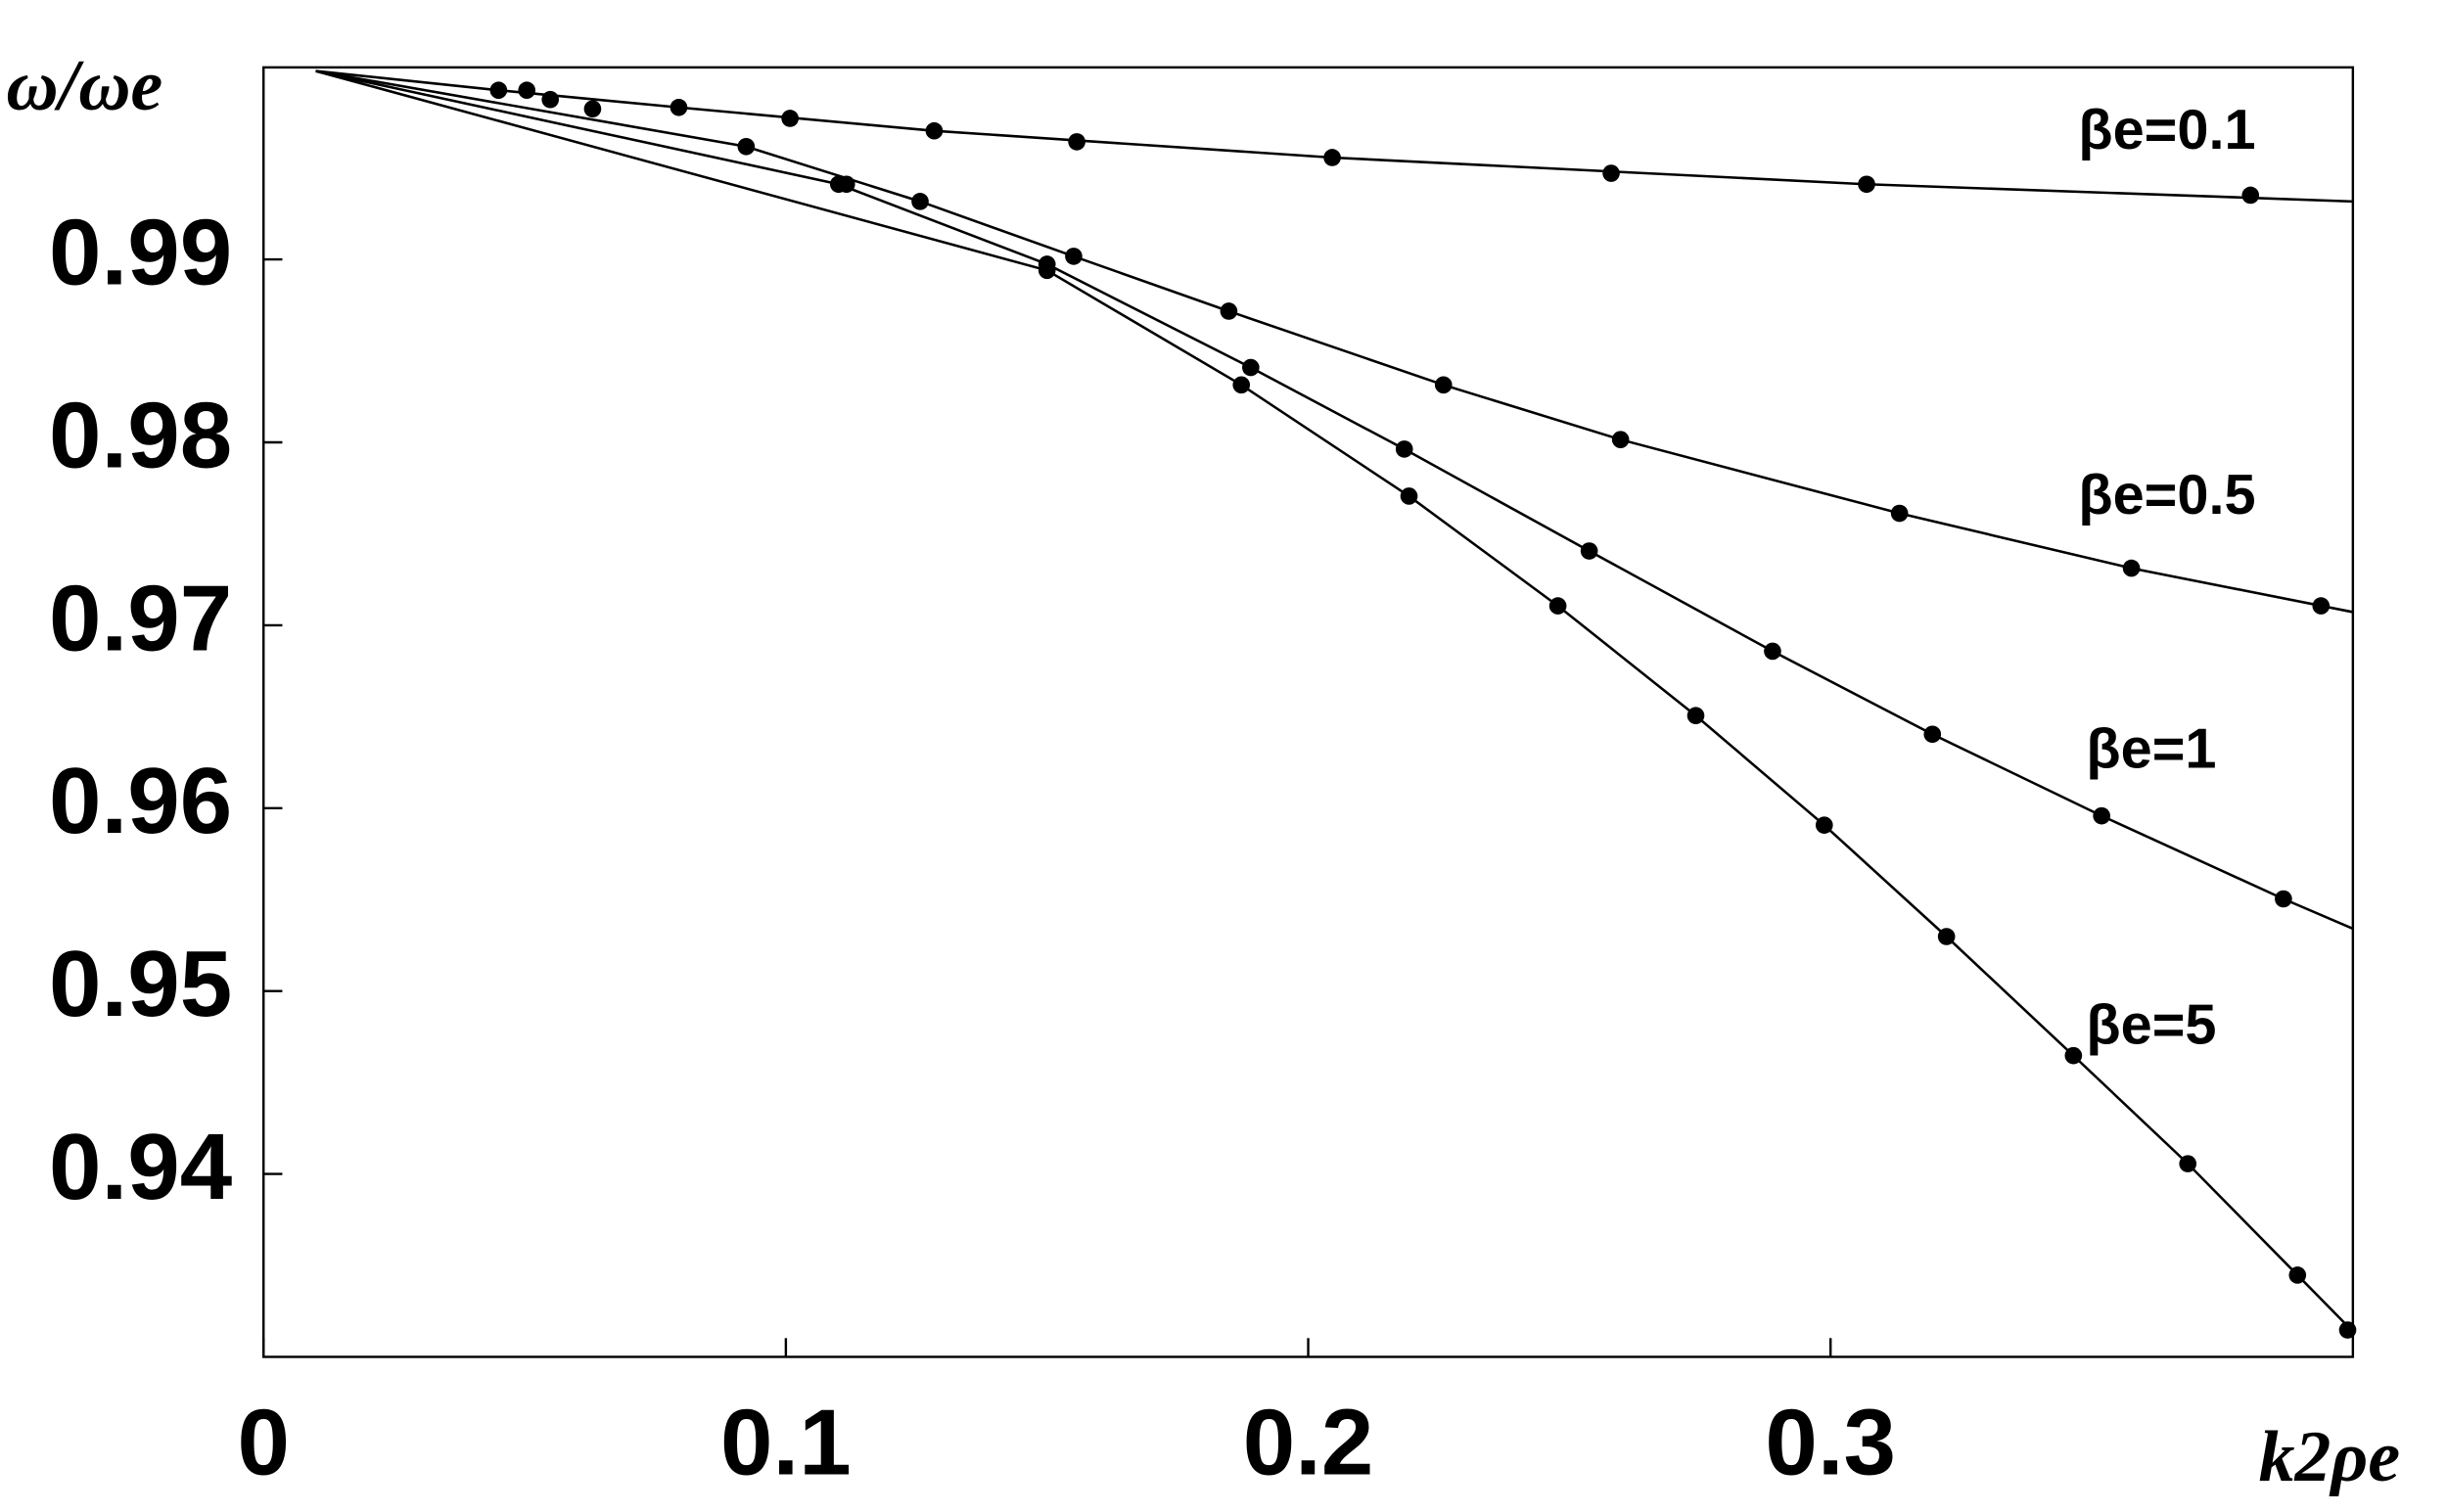 This screenshot has height=1512, width=2447. Describe the element at coordinates (1308, 1442) in the screenshot. I see `x-tick-label: 0.2` at that location.